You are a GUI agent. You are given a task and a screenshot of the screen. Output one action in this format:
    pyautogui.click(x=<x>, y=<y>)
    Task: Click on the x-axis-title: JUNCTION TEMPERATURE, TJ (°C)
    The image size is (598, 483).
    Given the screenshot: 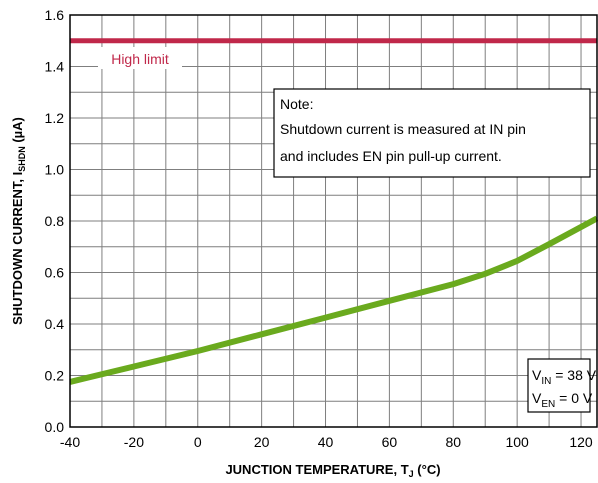 What is the action you would take?
    pyautogui.click(x=332, y=470)
    